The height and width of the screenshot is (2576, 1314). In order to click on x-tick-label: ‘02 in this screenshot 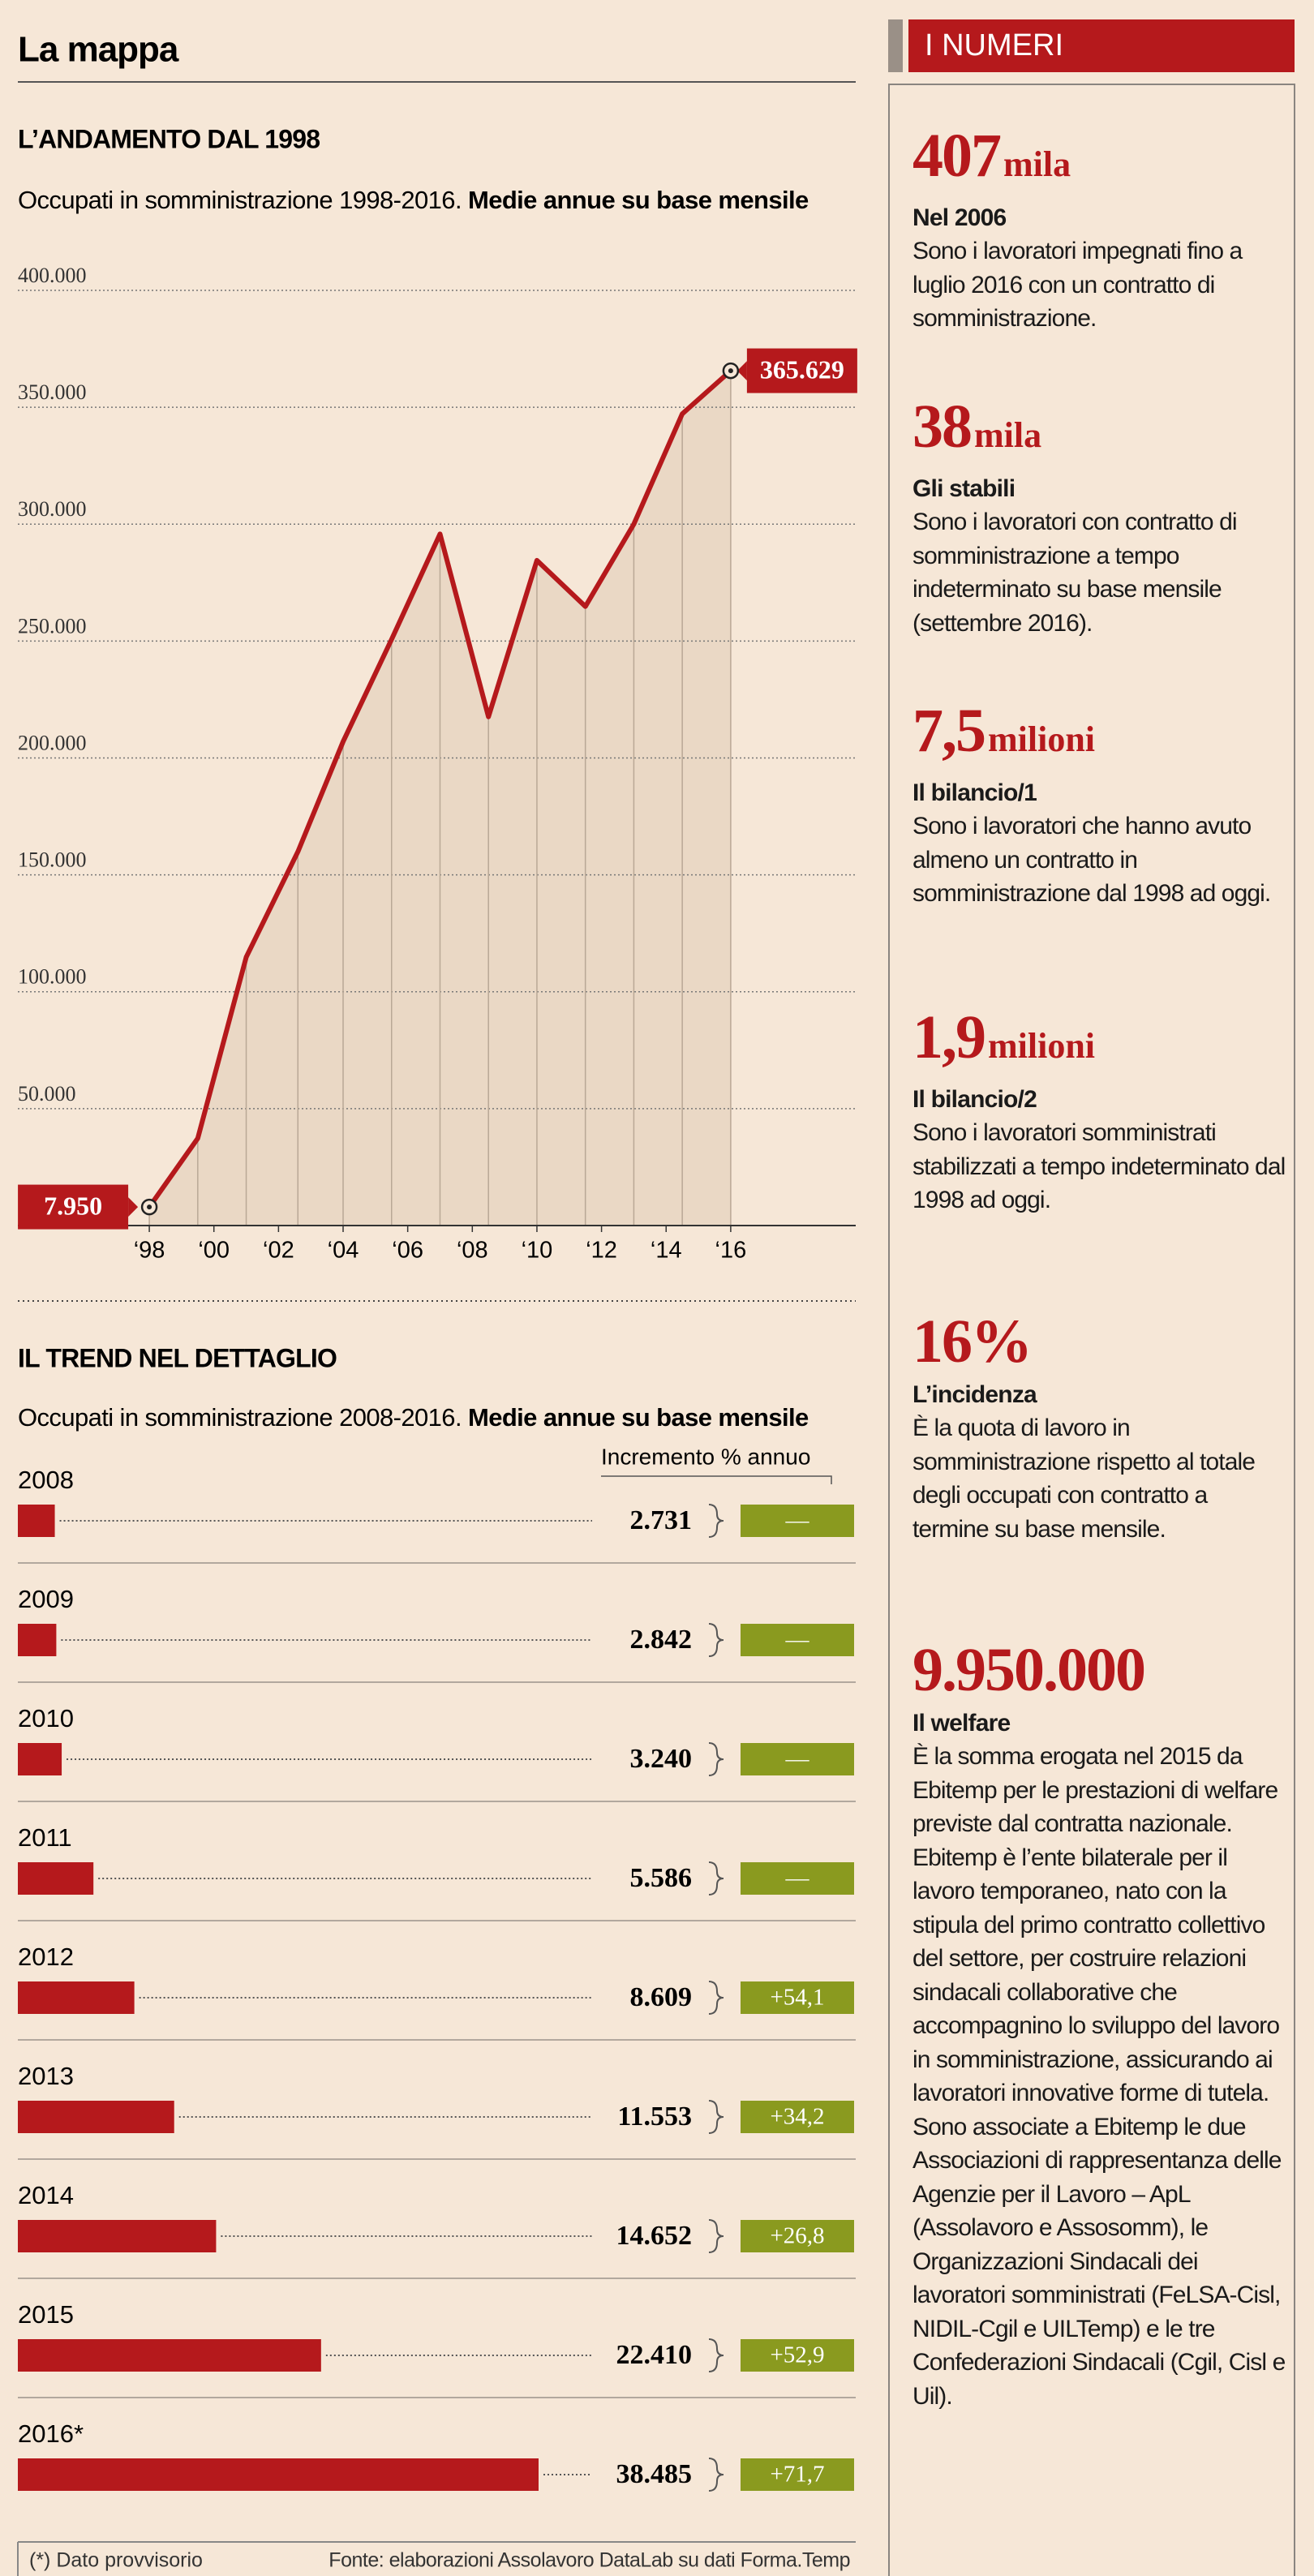, I will do `click(278, 1251)`.